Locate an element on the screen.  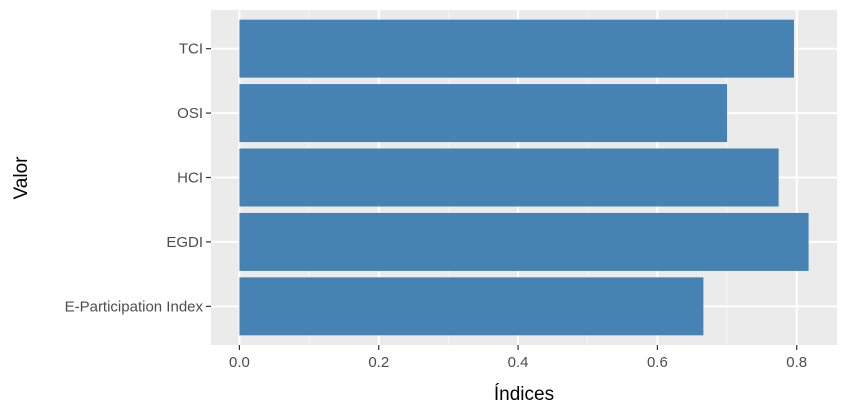
y-axis-title: Valor is located at coordinates (21, 178).